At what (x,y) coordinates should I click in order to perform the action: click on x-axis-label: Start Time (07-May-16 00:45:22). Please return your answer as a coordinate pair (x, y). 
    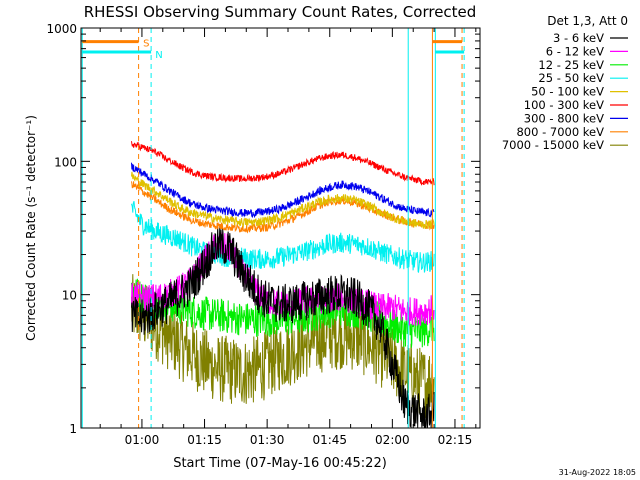
    Looking at the image, I should click on (280, 463).